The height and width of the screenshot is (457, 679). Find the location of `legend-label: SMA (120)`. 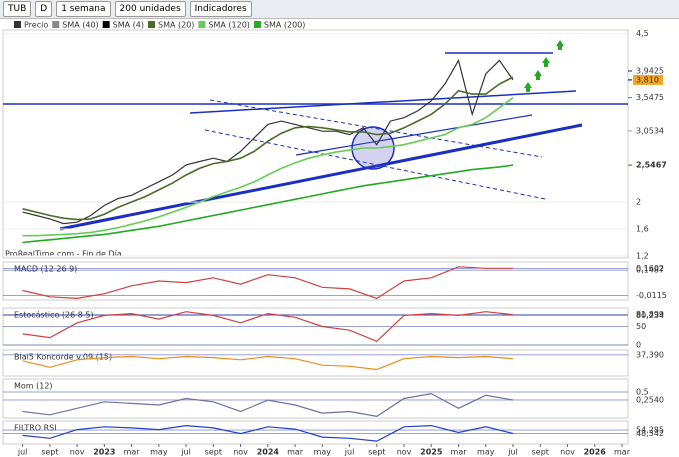

legend-label: SMA (120) is located at coordinates (229, 25).